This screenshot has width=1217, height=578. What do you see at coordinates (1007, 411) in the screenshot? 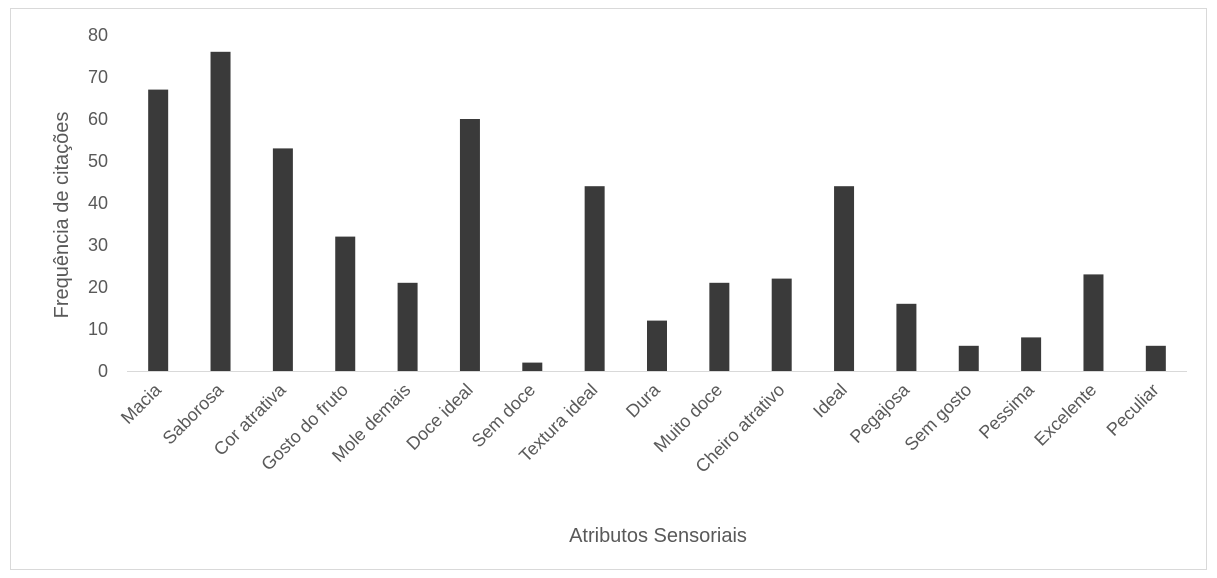
I see `x-tick-label: Pessima` at bounding box center [1007, 411].